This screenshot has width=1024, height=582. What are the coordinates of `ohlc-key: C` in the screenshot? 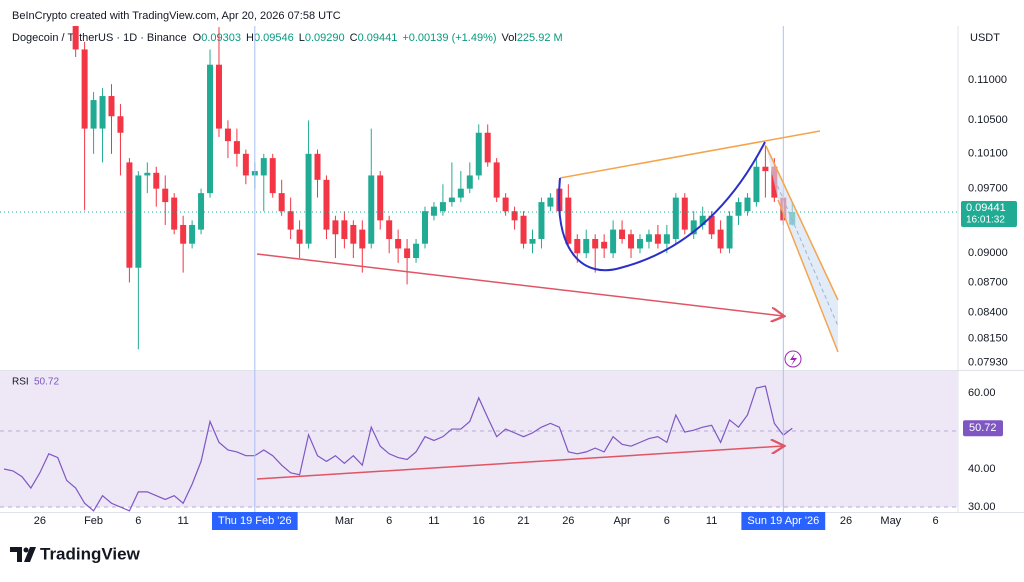 It's located at (354, 38).